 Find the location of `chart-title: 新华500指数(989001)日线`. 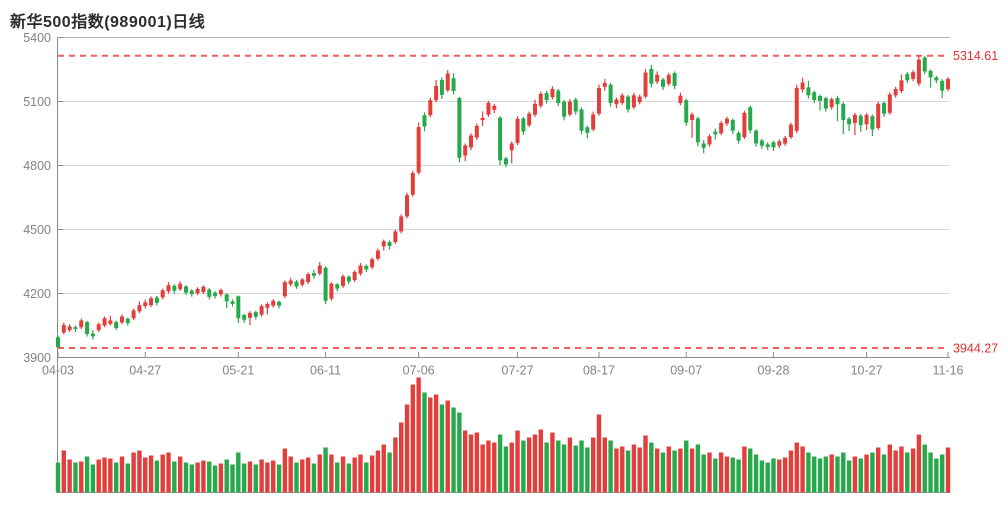

chart-title: 新华500指数(989001)日线 is located at coordinates (108, 22).